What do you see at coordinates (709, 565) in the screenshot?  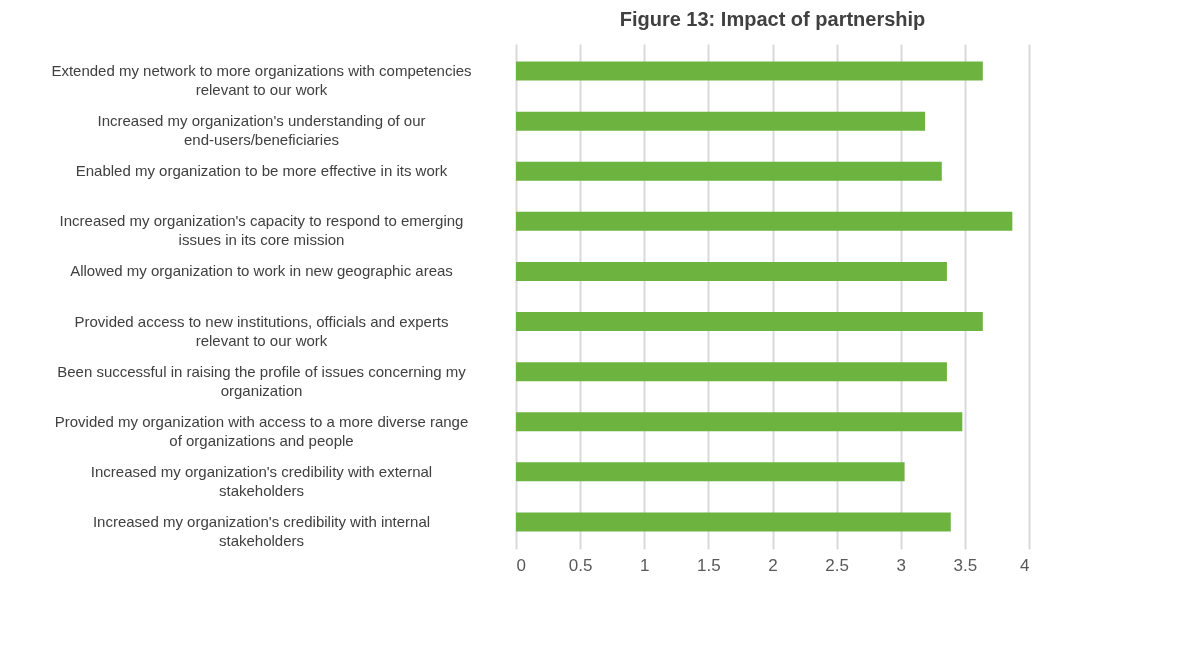 I see `x-tick-label: 1.5` at bounding box center [709, 565].